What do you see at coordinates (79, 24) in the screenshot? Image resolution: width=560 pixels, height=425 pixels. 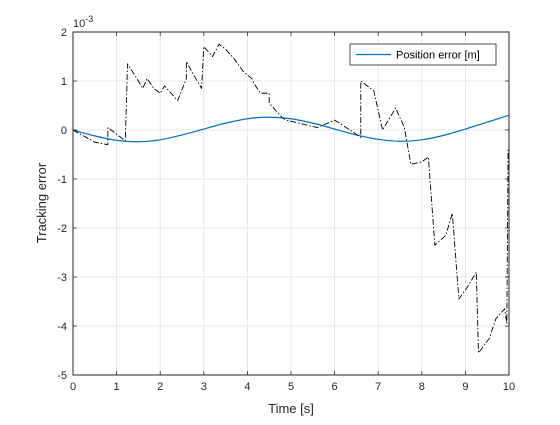 I see `exponent-base: 10` at bounding box center [79, 24].